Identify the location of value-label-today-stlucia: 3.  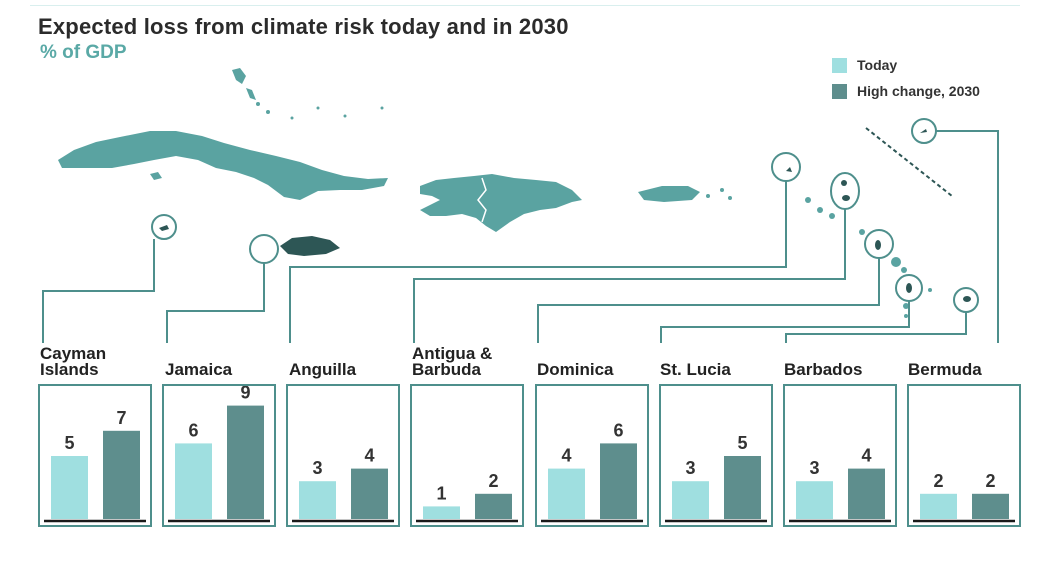
(690, 468).